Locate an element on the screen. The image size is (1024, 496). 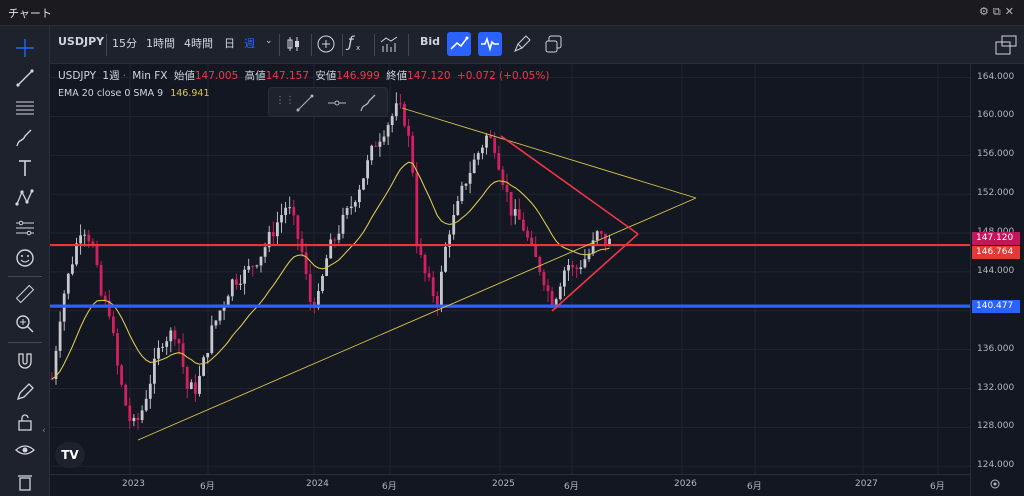
trash-icon is located at coordinates (25, 481).